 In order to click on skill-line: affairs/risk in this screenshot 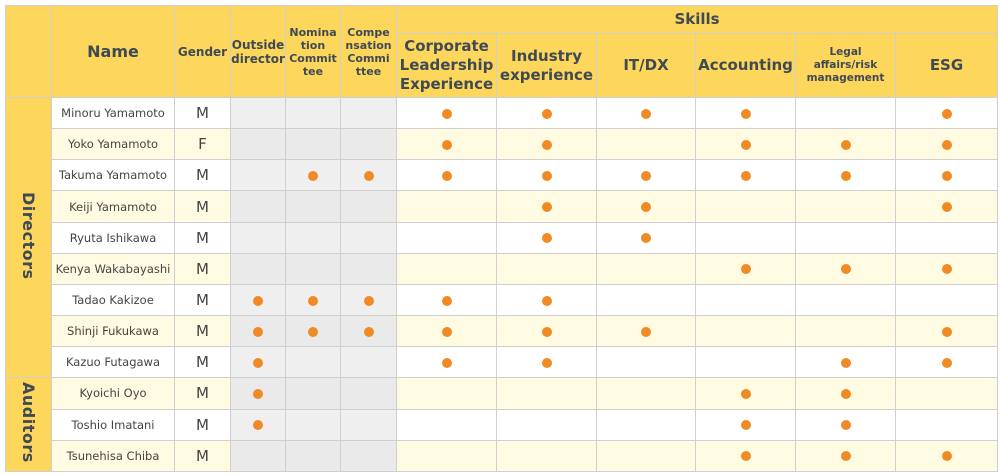, I will do `click(845, 65)`.